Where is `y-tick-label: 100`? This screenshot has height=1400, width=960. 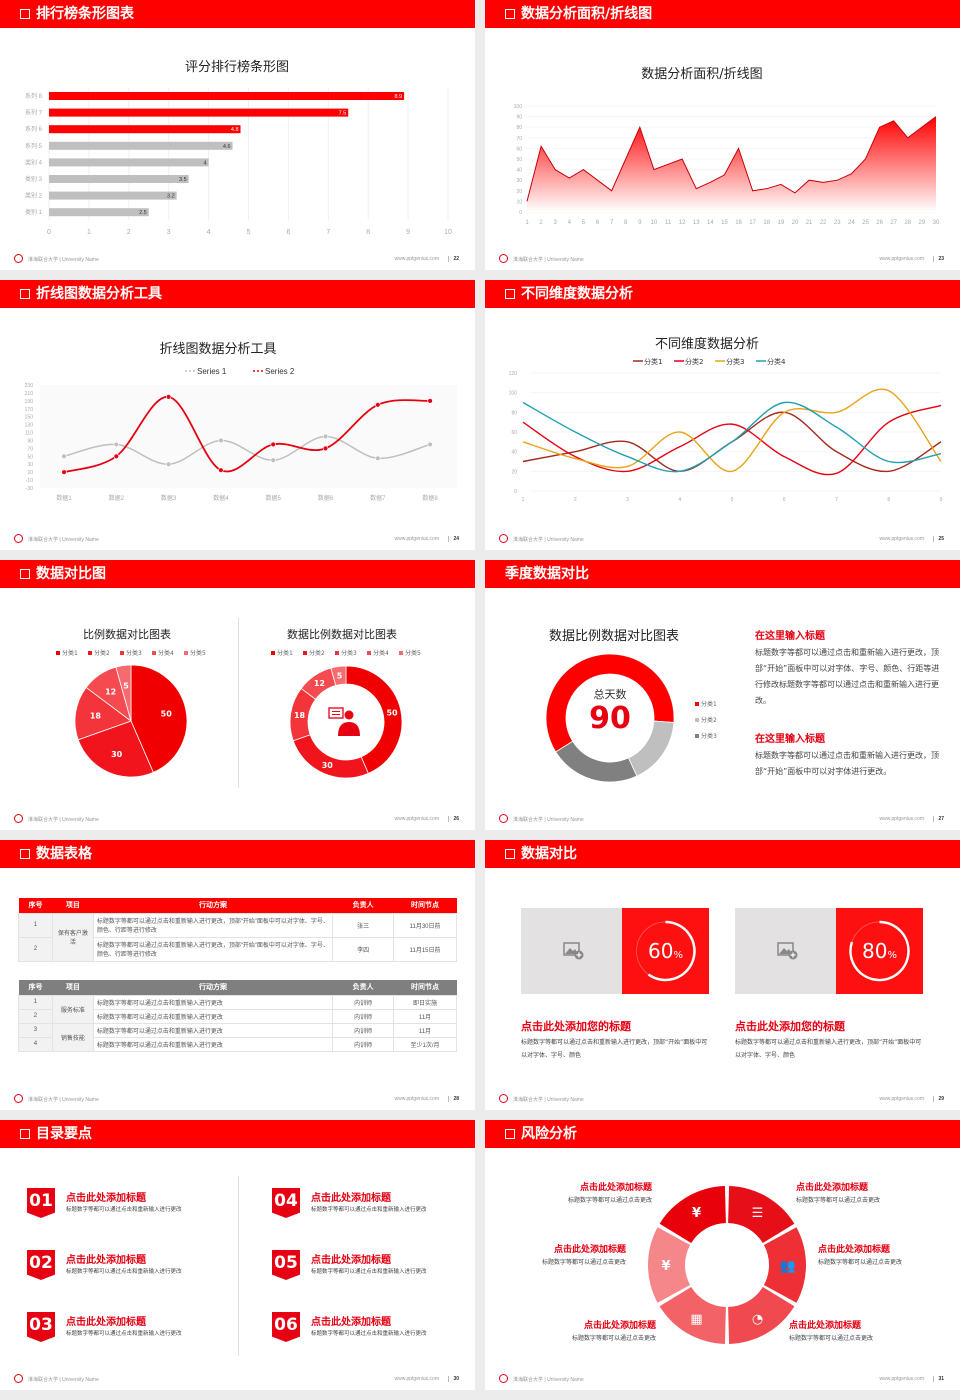
y-tick-label: 100 is located at coordinates (518, 107).